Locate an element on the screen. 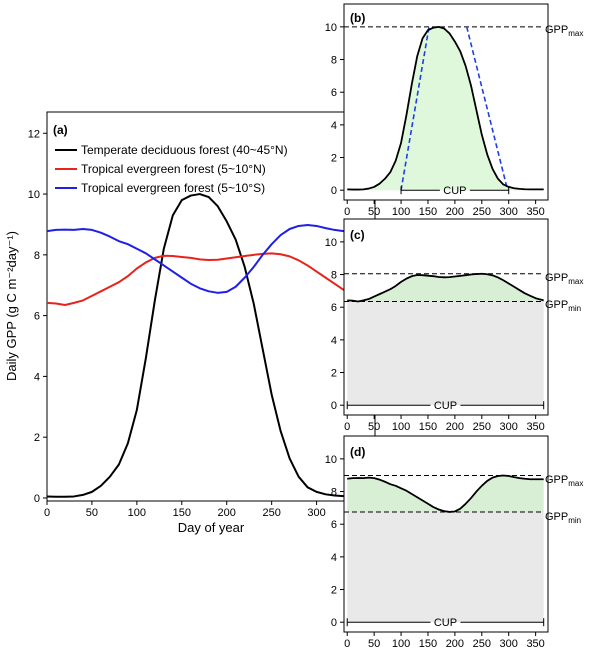 The image size is (595, 650). panel-d-xtick-label: 200 is located at coordinates (455, 644).